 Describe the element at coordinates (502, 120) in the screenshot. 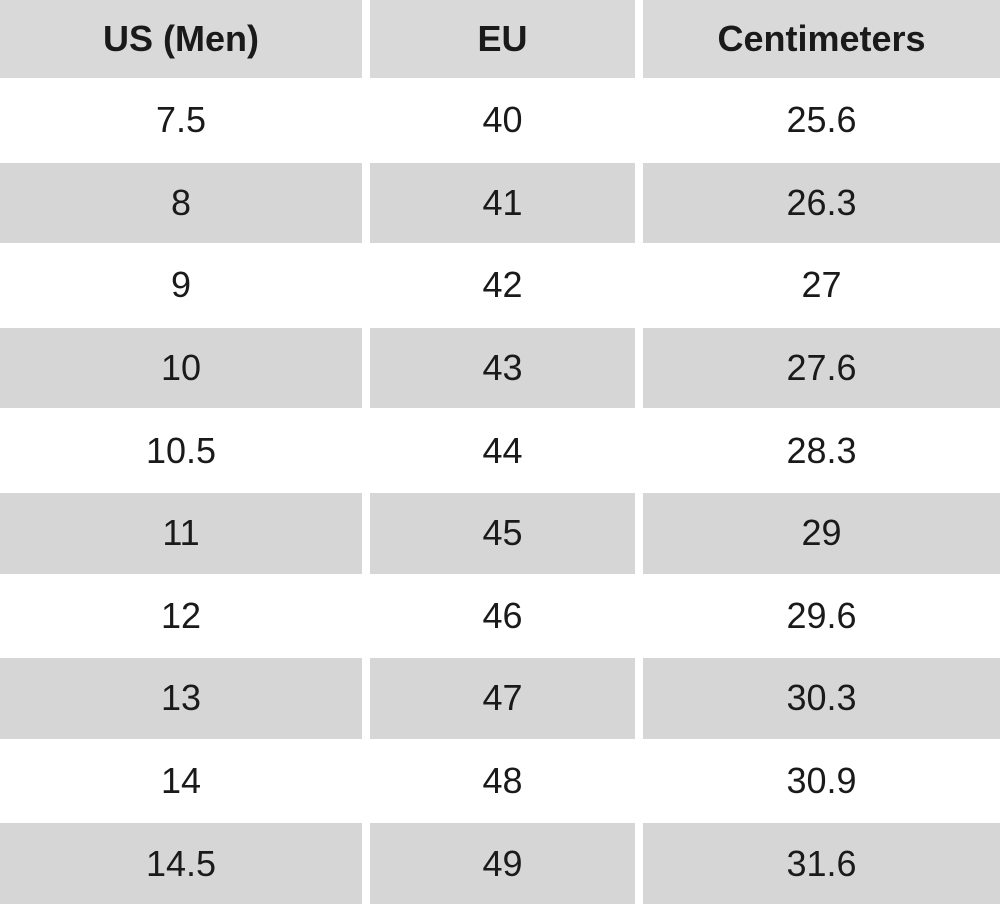

I see `table-cell: 40` at that location.